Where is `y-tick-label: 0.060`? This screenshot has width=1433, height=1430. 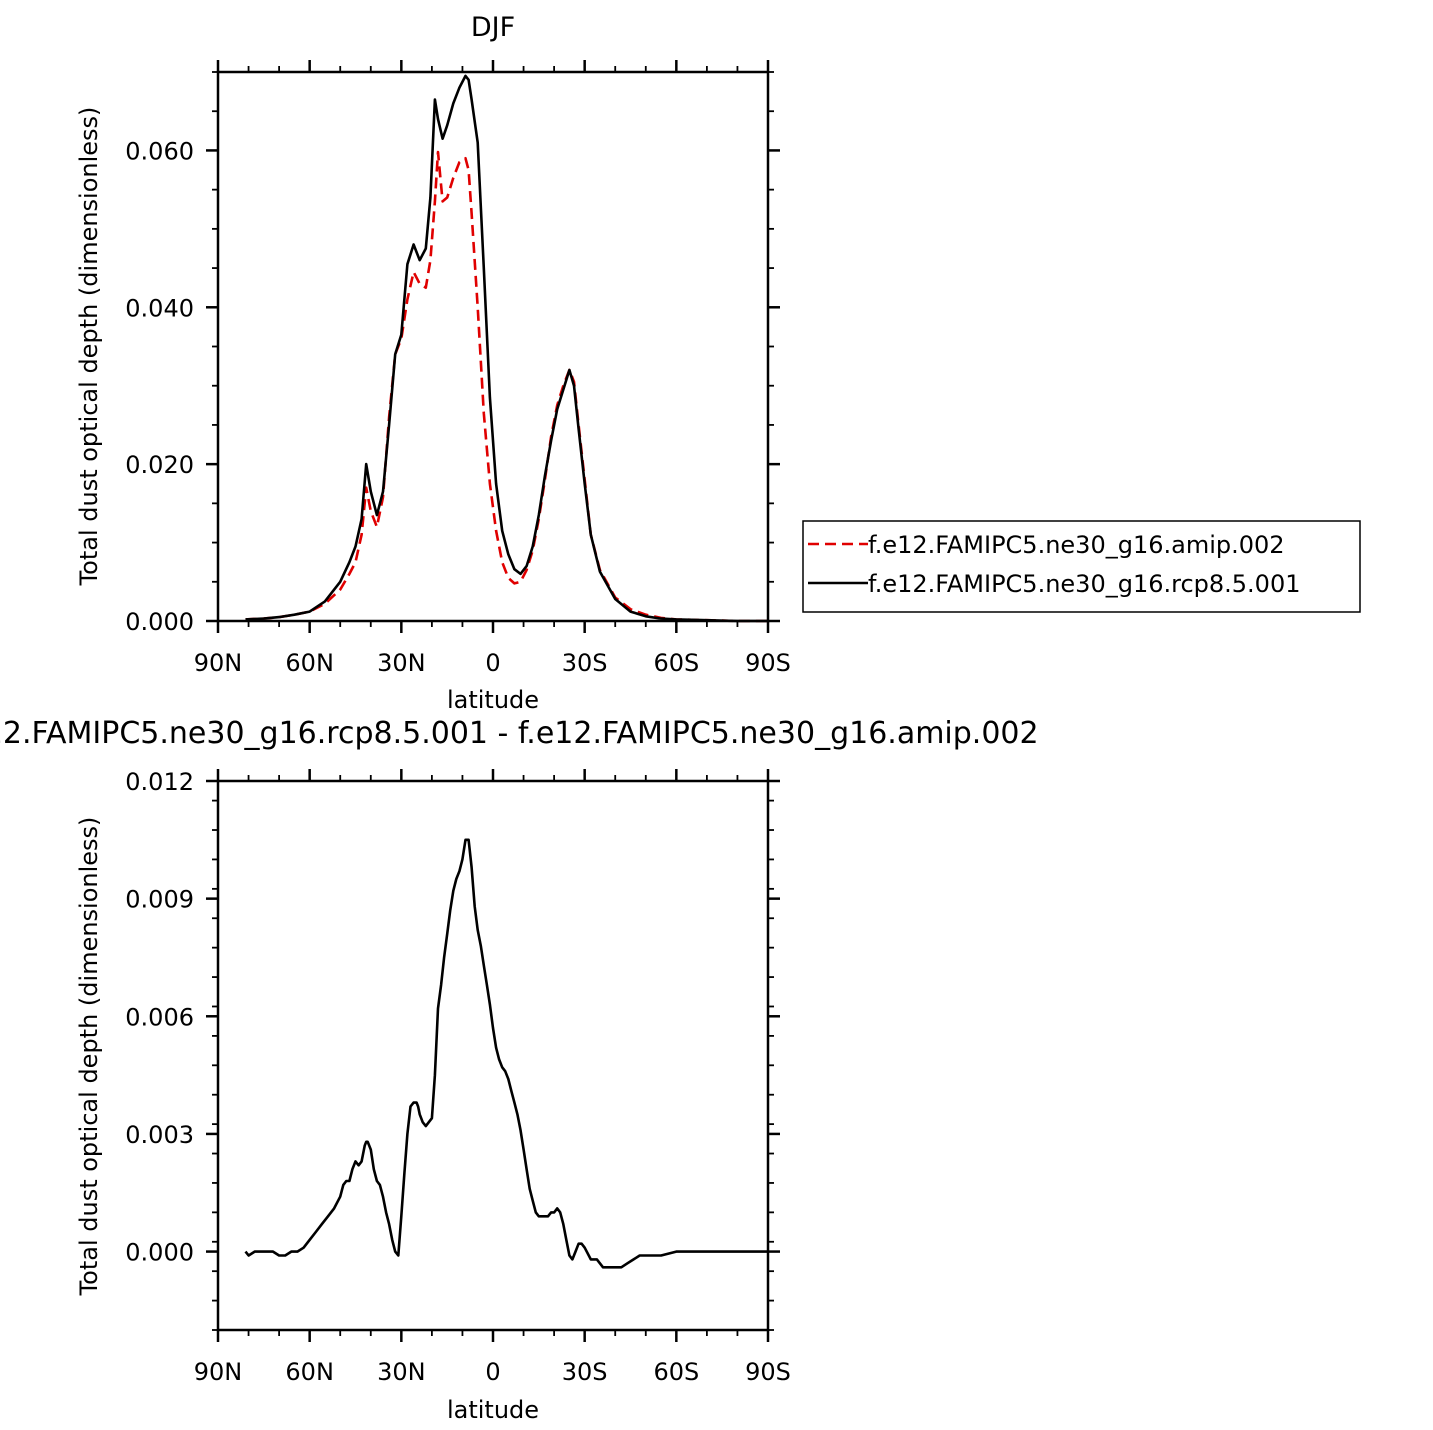 y-tick-label: 0.060 is located at coordinates (159, 151).